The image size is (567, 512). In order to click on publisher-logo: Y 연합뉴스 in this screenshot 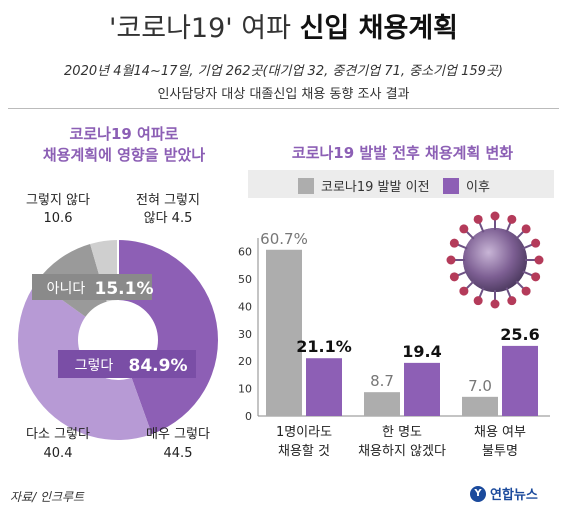, I will do `click(504, 493)`.